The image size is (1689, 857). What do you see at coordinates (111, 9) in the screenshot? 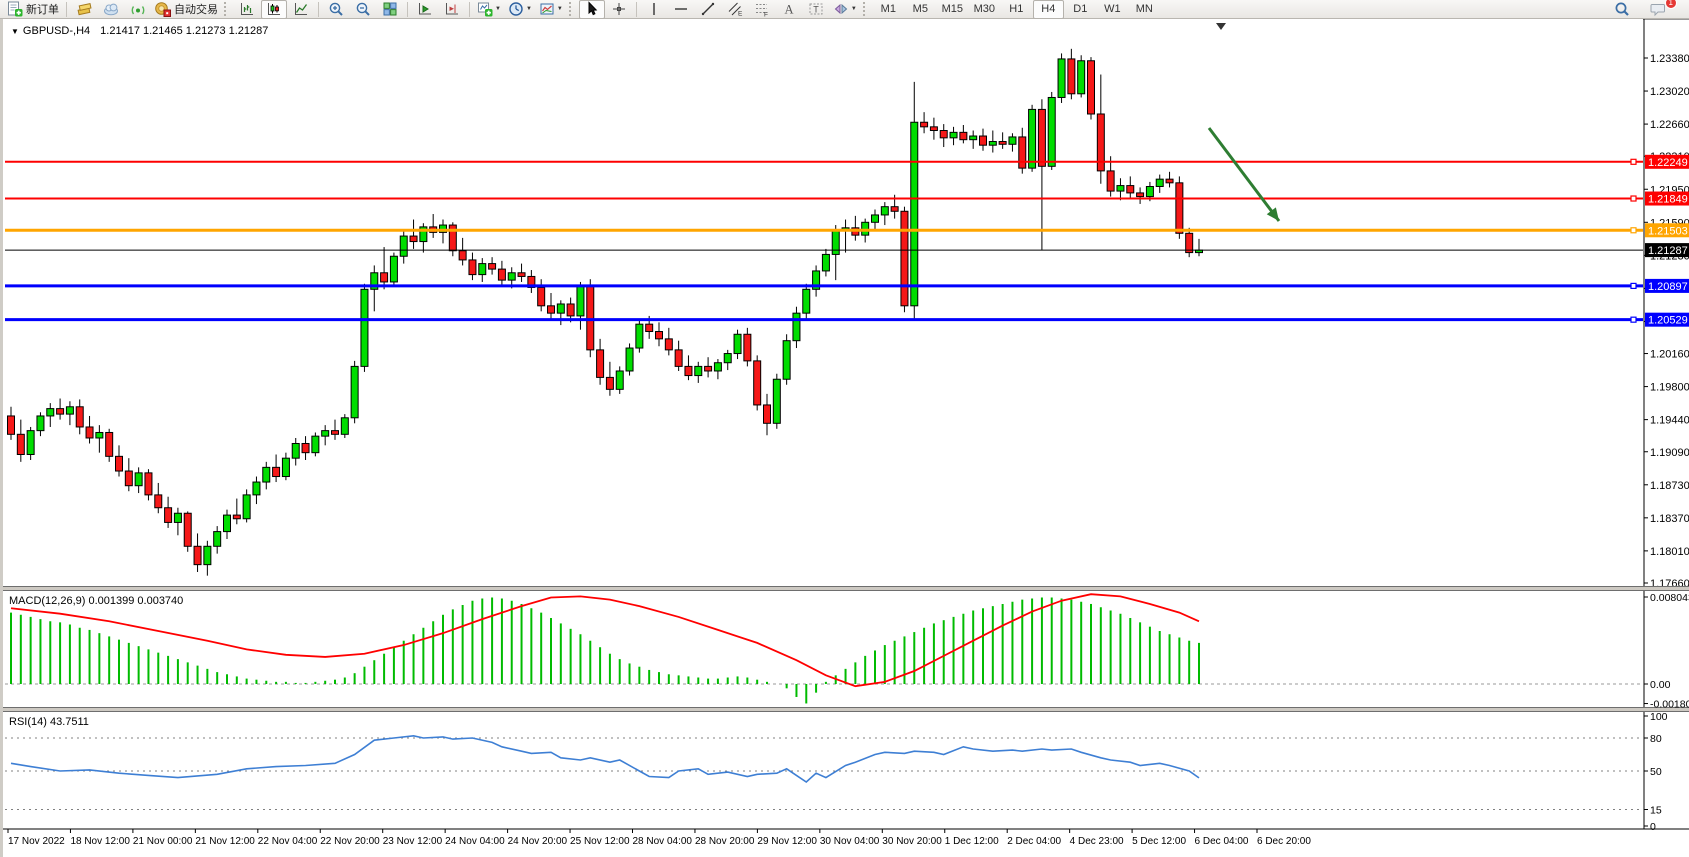
I see `terminal-button` at bounding box center [111, 9].